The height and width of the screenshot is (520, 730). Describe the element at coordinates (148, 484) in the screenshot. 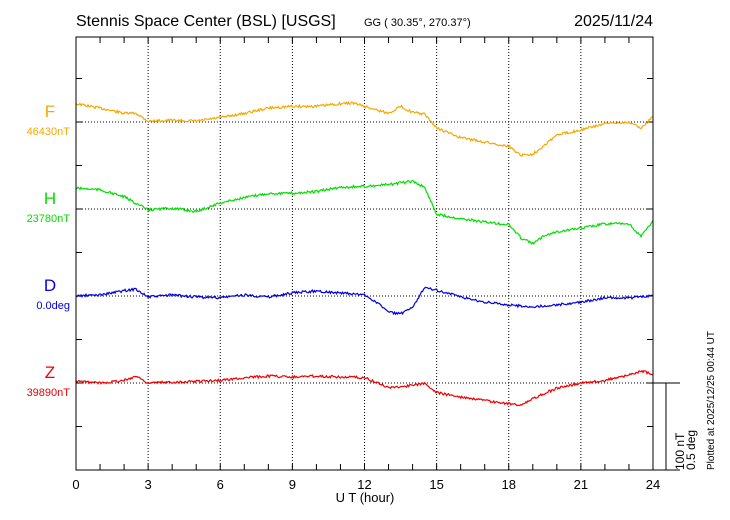

I see `x-tick-label: 3` at that location.